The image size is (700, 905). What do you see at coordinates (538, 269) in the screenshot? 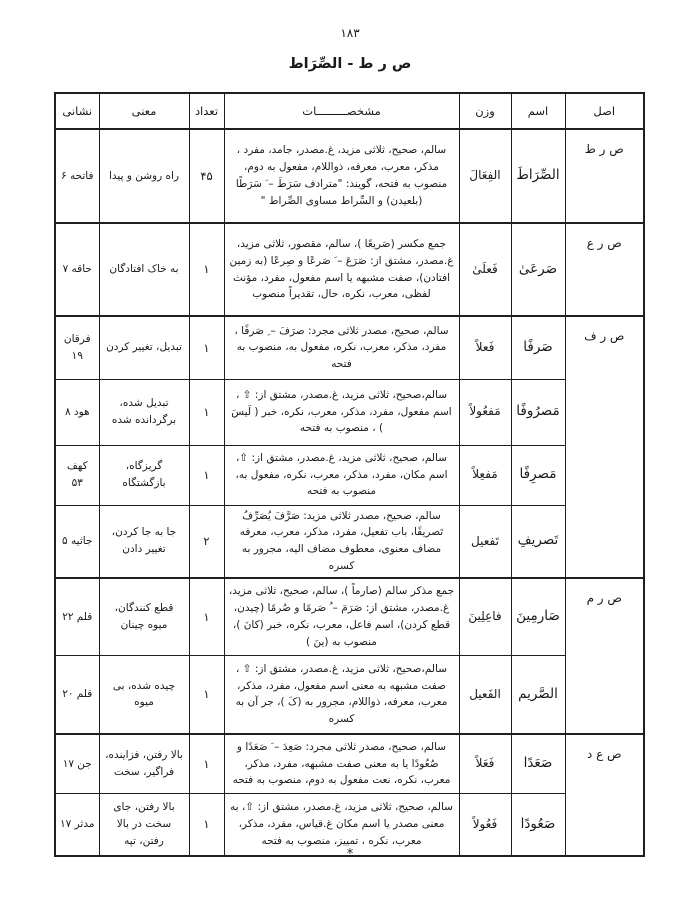
I see `cell-word: صَرعَىٰ` at bounding box center [538, 269].